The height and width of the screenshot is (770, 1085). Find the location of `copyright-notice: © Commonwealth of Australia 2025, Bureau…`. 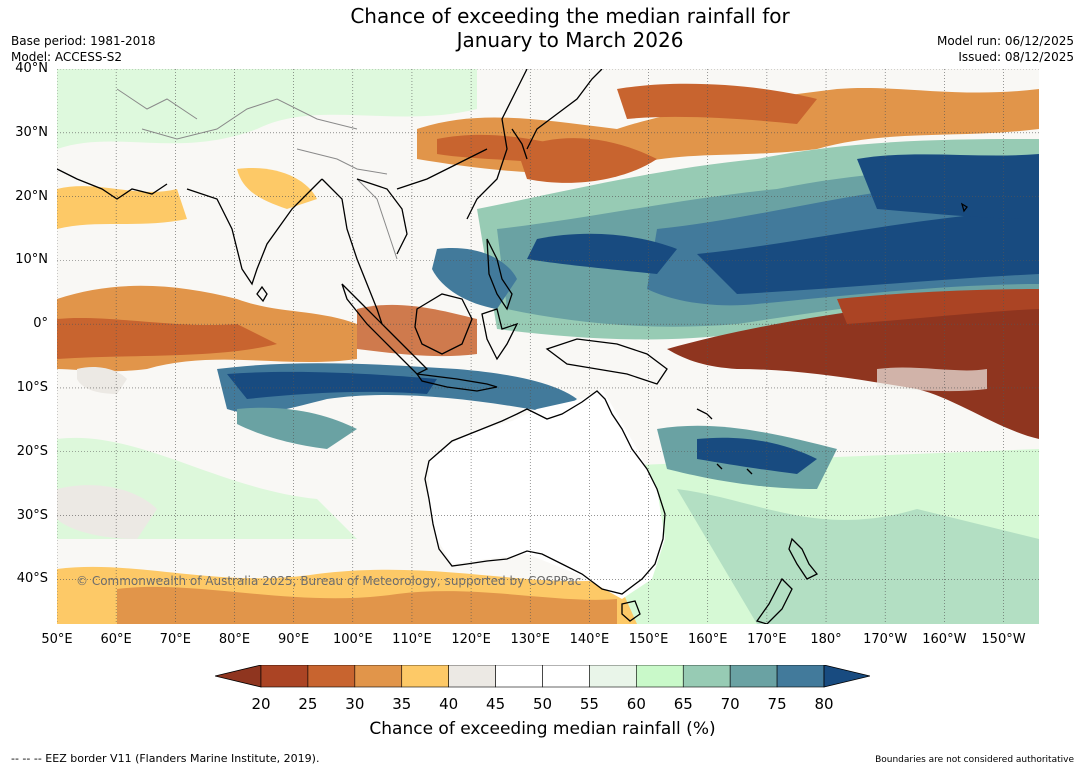

copyright-notice: © Commonwealth of Australia 2025, Bureau… is located at coordinates (329, 581).